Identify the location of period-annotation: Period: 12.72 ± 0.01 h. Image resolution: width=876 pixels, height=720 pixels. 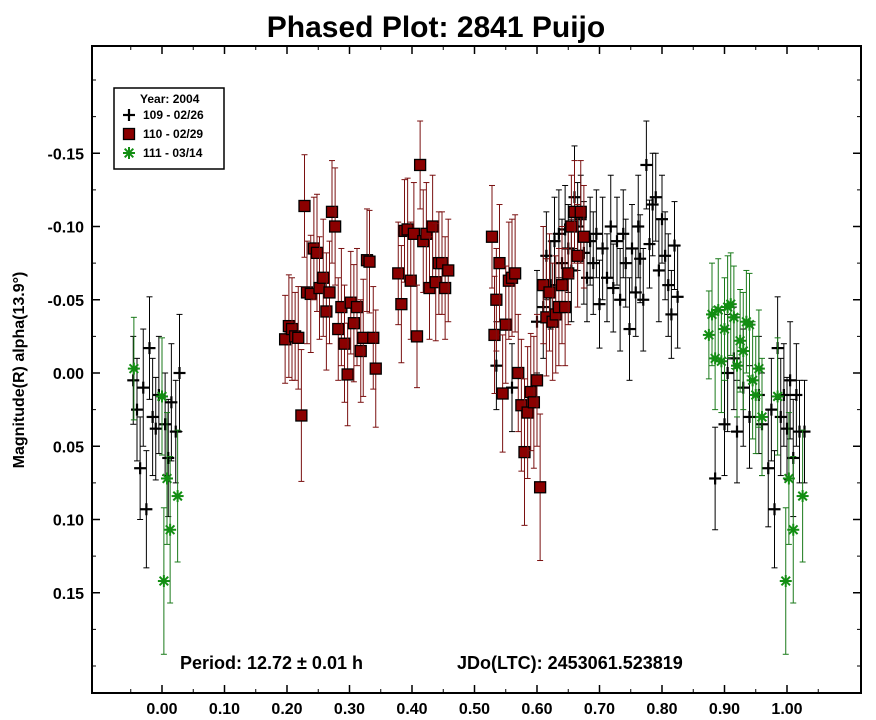
(271, 663).